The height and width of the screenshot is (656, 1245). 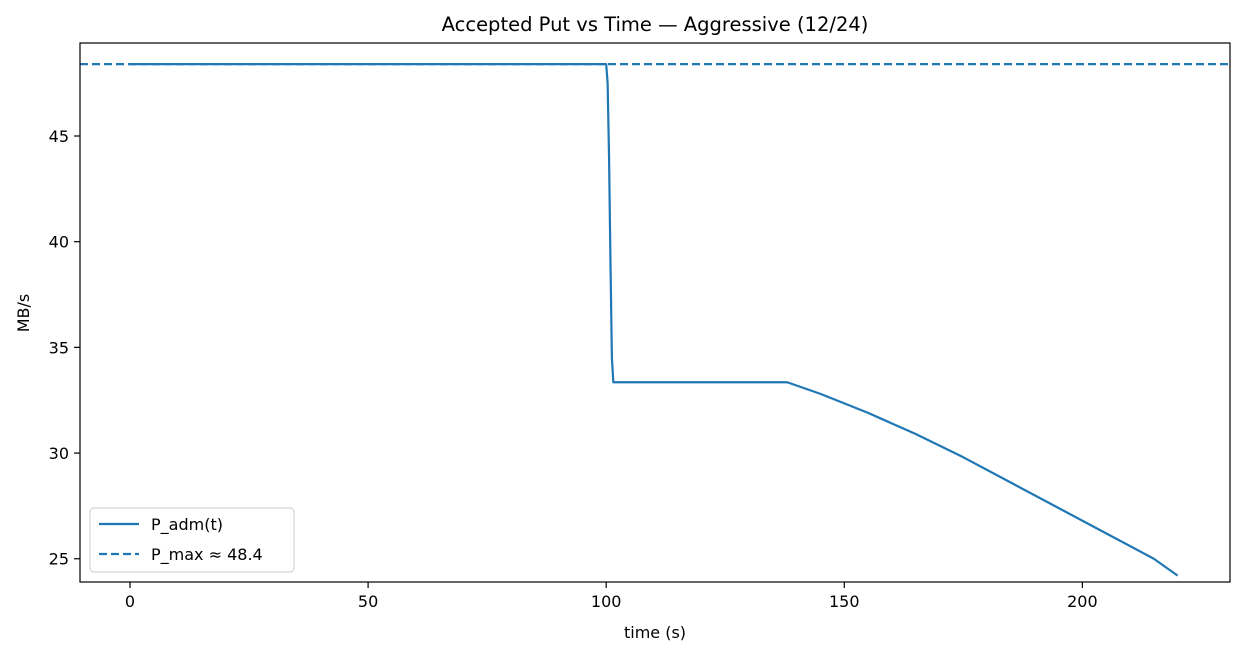 I want to click on y-tick-label: 30, so click(x=59, y=453).